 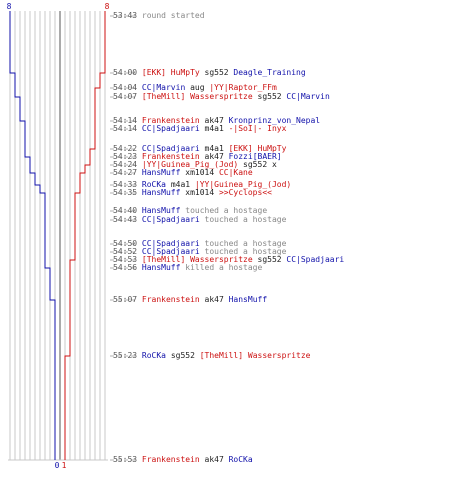 I want to click on event-row: 55:07 Frankenstein ak47 HansMuff, so click(x=190, y=299).